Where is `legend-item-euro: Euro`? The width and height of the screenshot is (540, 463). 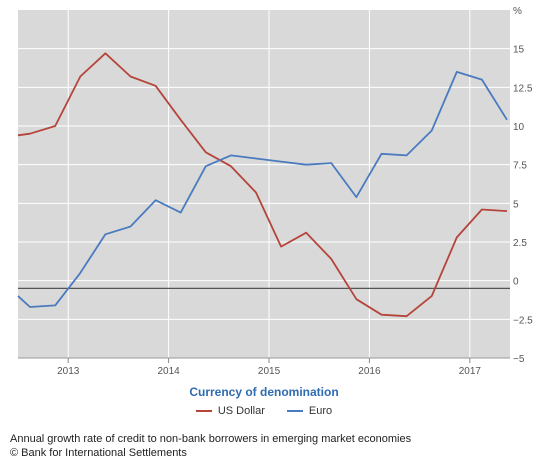
legend-item-euro: Euro is located at coordinates (309, 411).